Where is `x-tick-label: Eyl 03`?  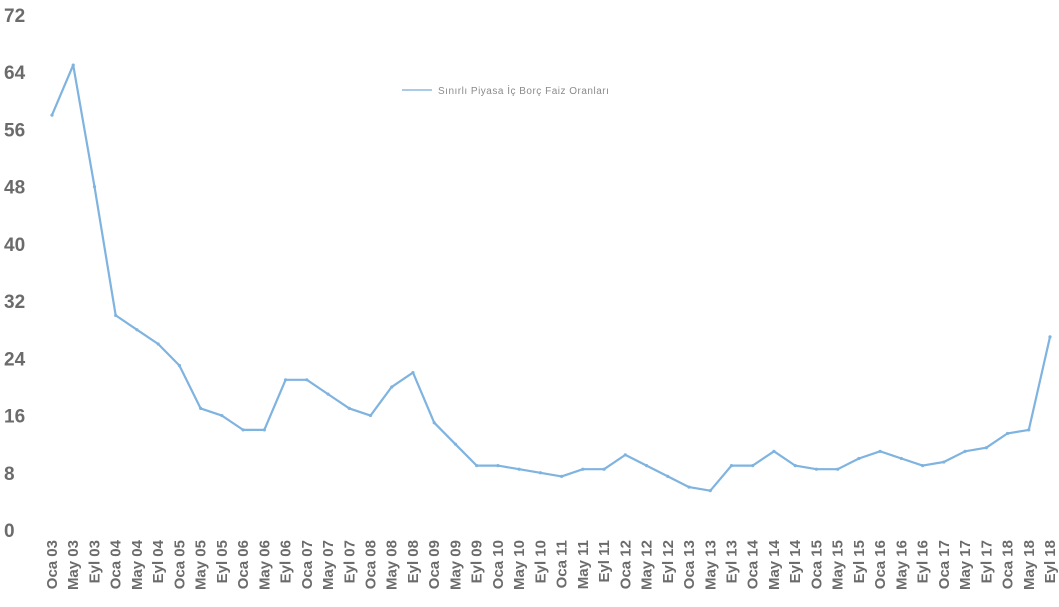
x-tick-label: Eyl 03 is located at coordinates (94, 561).